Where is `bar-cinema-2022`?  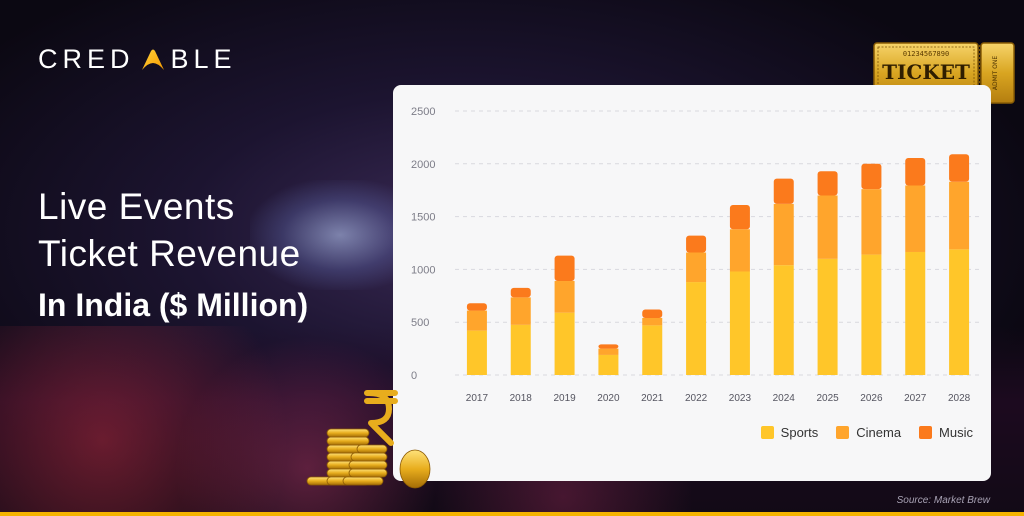 bar-cinema-2022 is located at coordinates (696, 267).